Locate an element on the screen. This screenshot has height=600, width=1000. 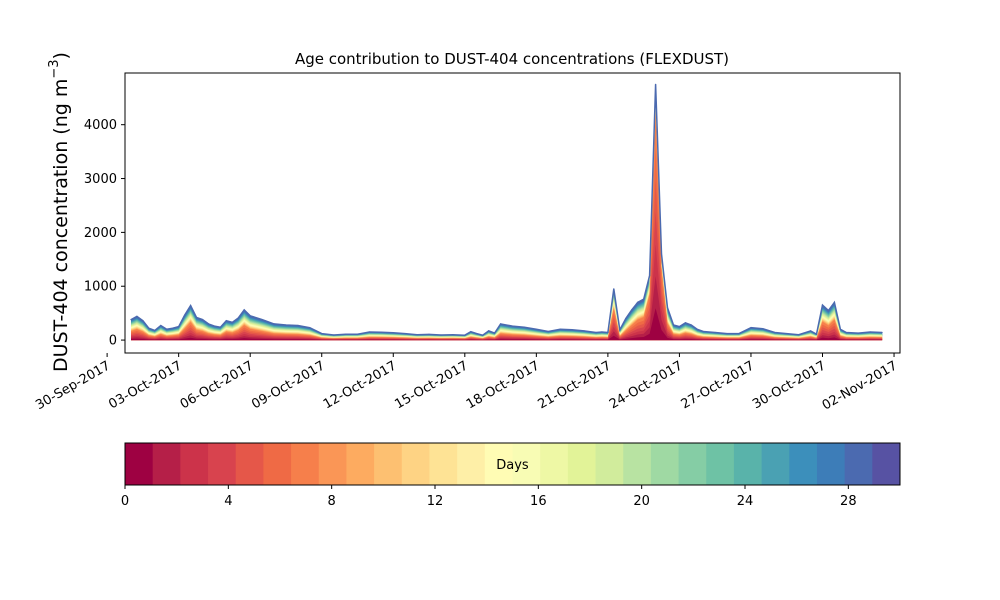
y-tick-label: 1000 is located at coordinates (100, 287).